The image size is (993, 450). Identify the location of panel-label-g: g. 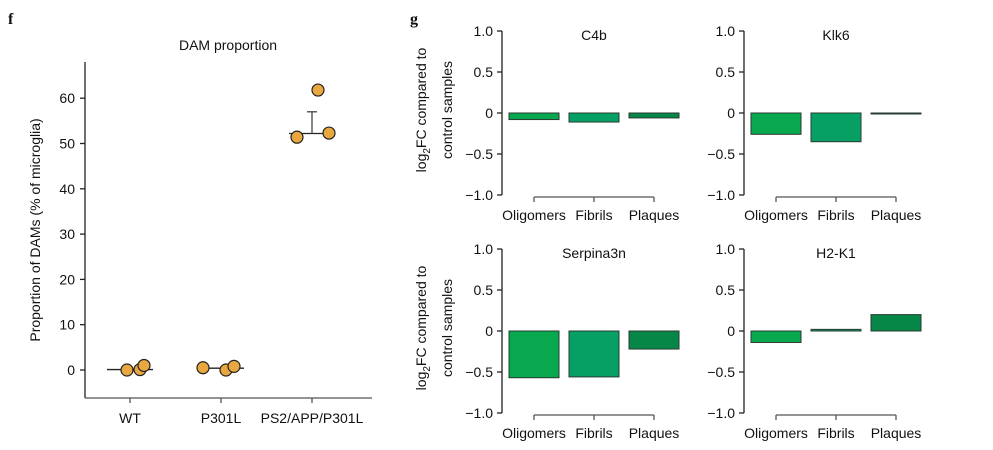
(414, 19).